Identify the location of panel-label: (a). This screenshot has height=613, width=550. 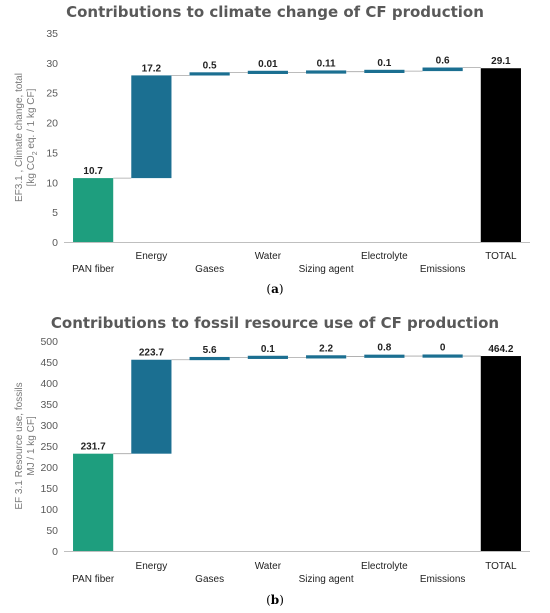
(274, 289).